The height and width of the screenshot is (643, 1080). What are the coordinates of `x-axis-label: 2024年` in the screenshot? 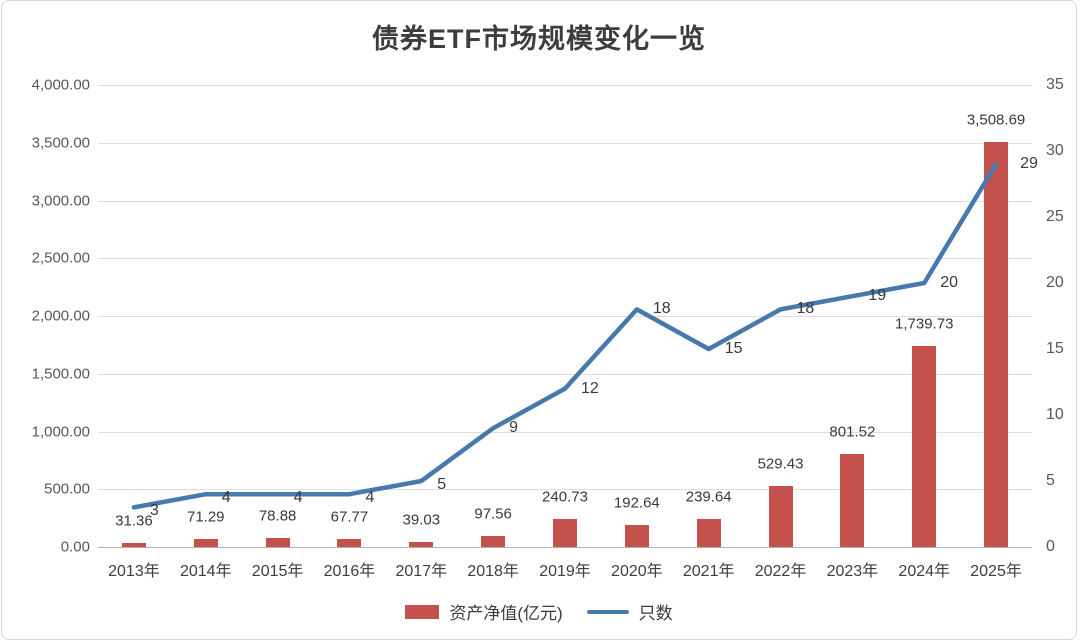 It's located at (924, 571).